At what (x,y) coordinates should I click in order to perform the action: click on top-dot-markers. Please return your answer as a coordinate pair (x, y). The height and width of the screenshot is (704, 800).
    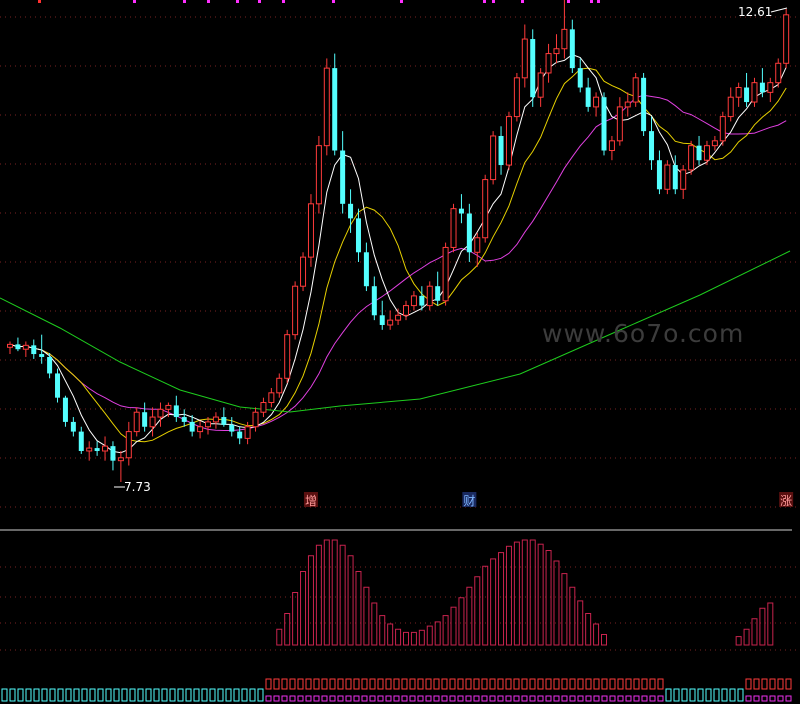
    Looking at the image, I should click on (319, 1).